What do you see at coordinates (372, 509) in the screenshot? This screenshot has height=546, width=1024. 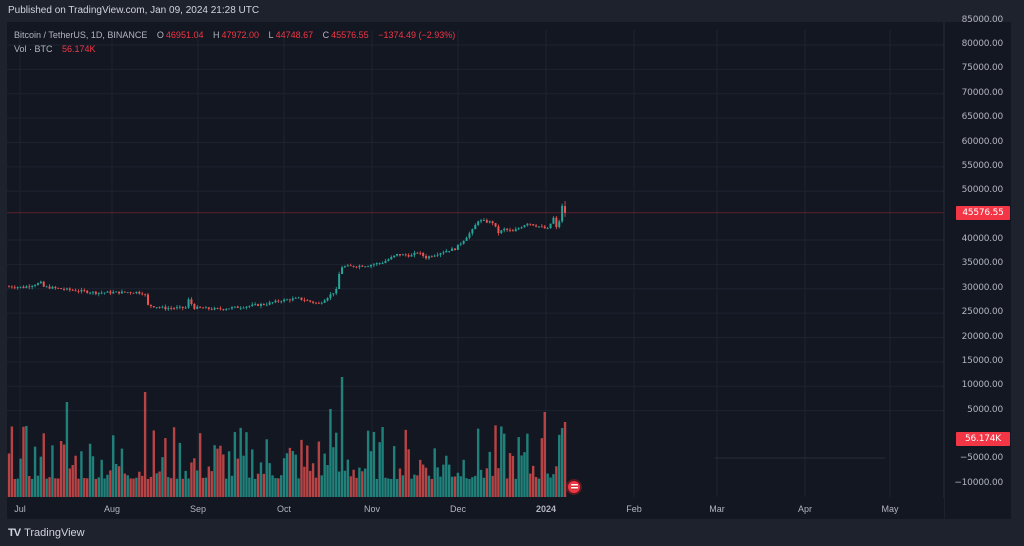 I see `time-tick-label: Nov` at bounding box center [372, 509].